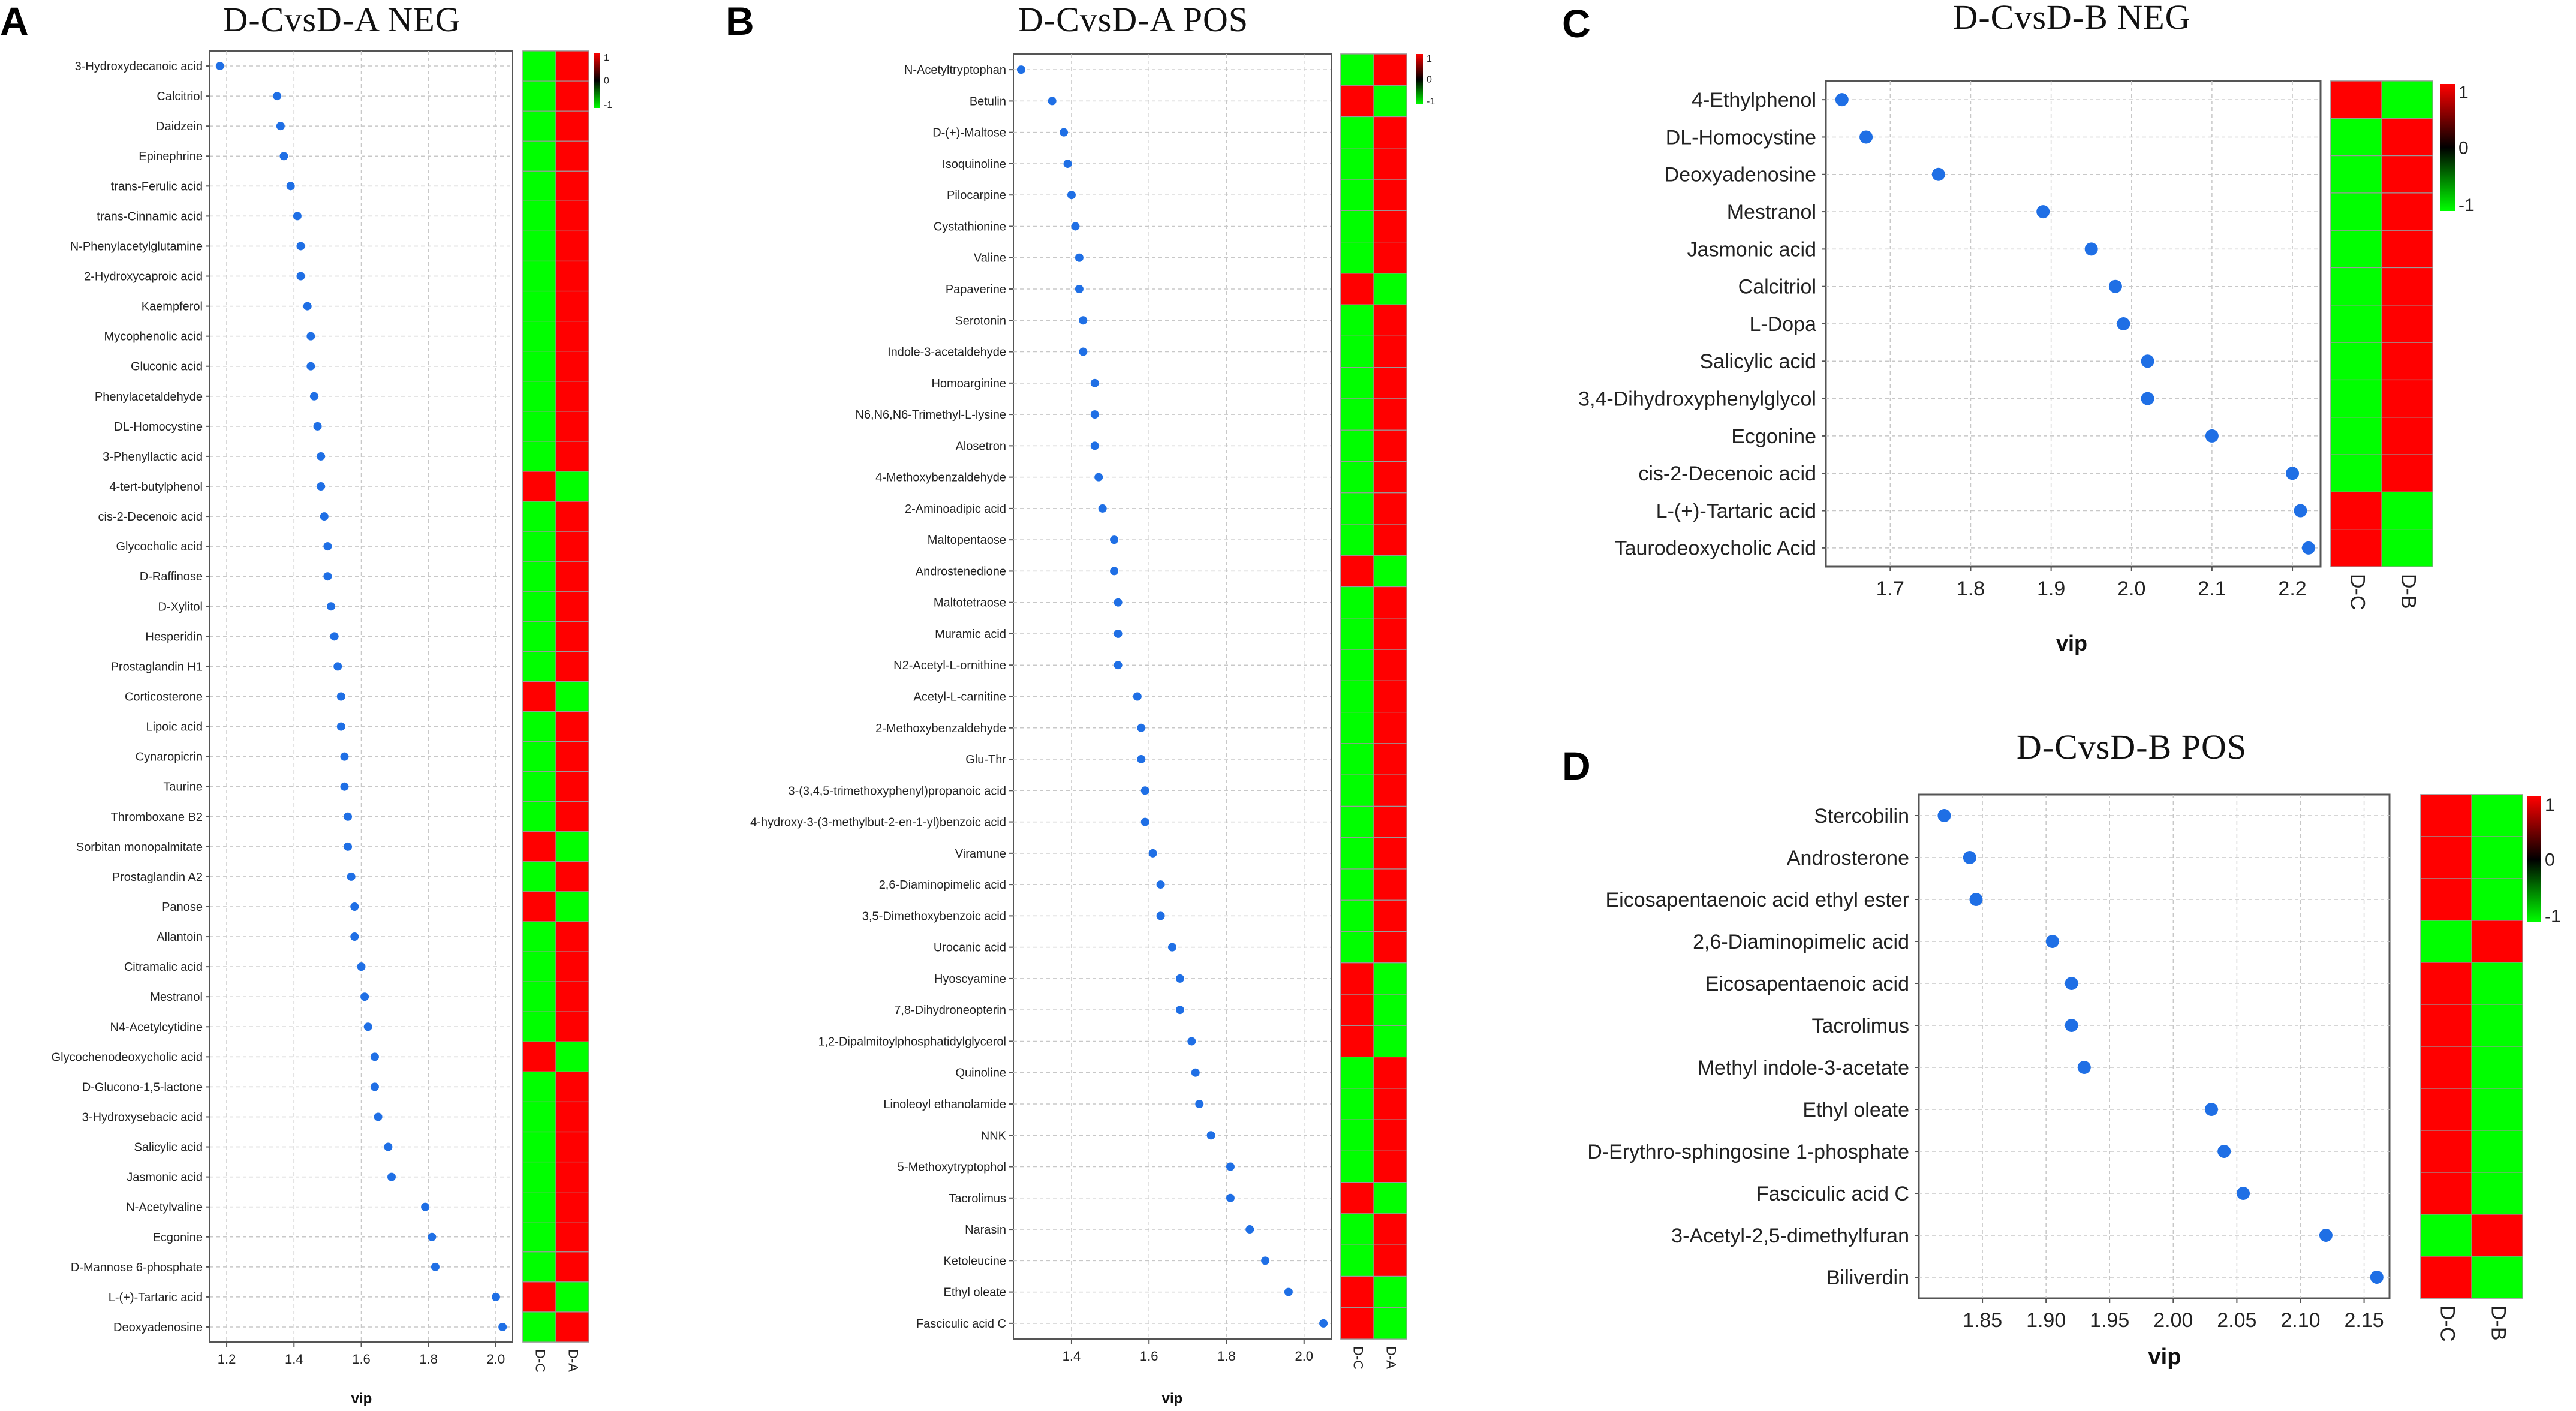  I want to click on pb-category-label: Homoarginine, so click(969, 384).